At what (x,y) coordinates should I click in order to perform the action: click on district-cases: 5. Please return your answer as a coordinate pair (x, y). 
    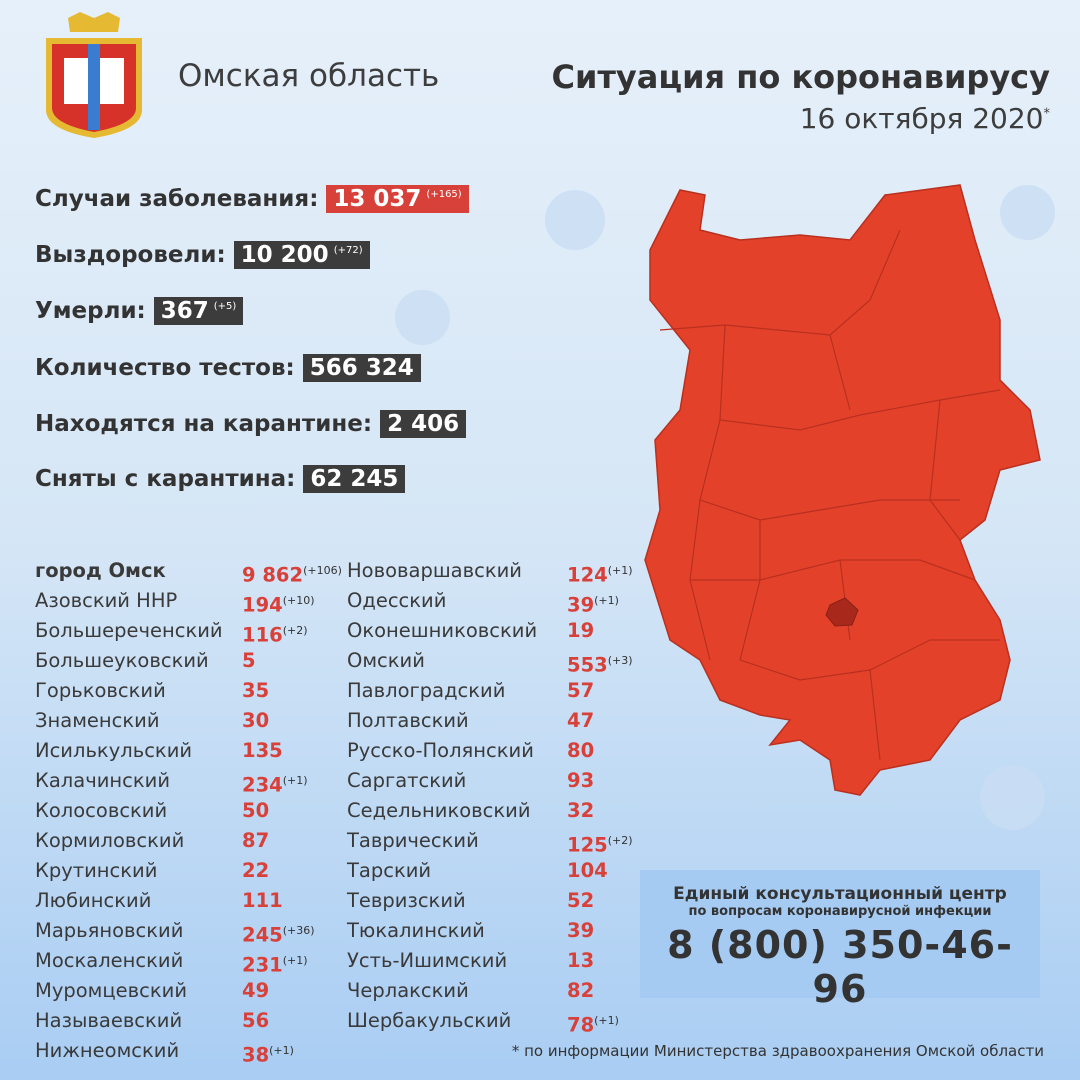
    Looking at the image, I should click on (249, 661).